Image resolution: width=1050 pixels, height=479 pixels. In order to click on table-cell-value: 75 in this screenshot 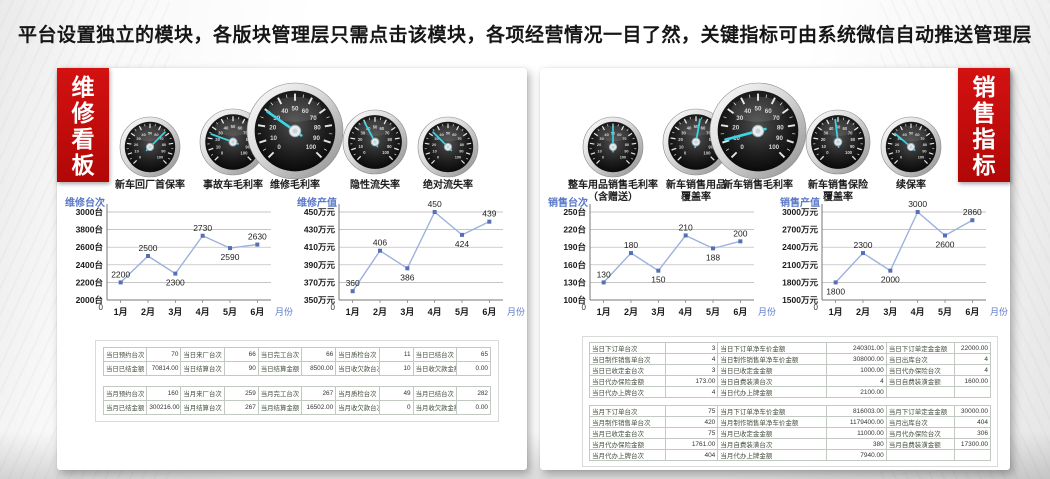, I will do `click(692, 411)`.